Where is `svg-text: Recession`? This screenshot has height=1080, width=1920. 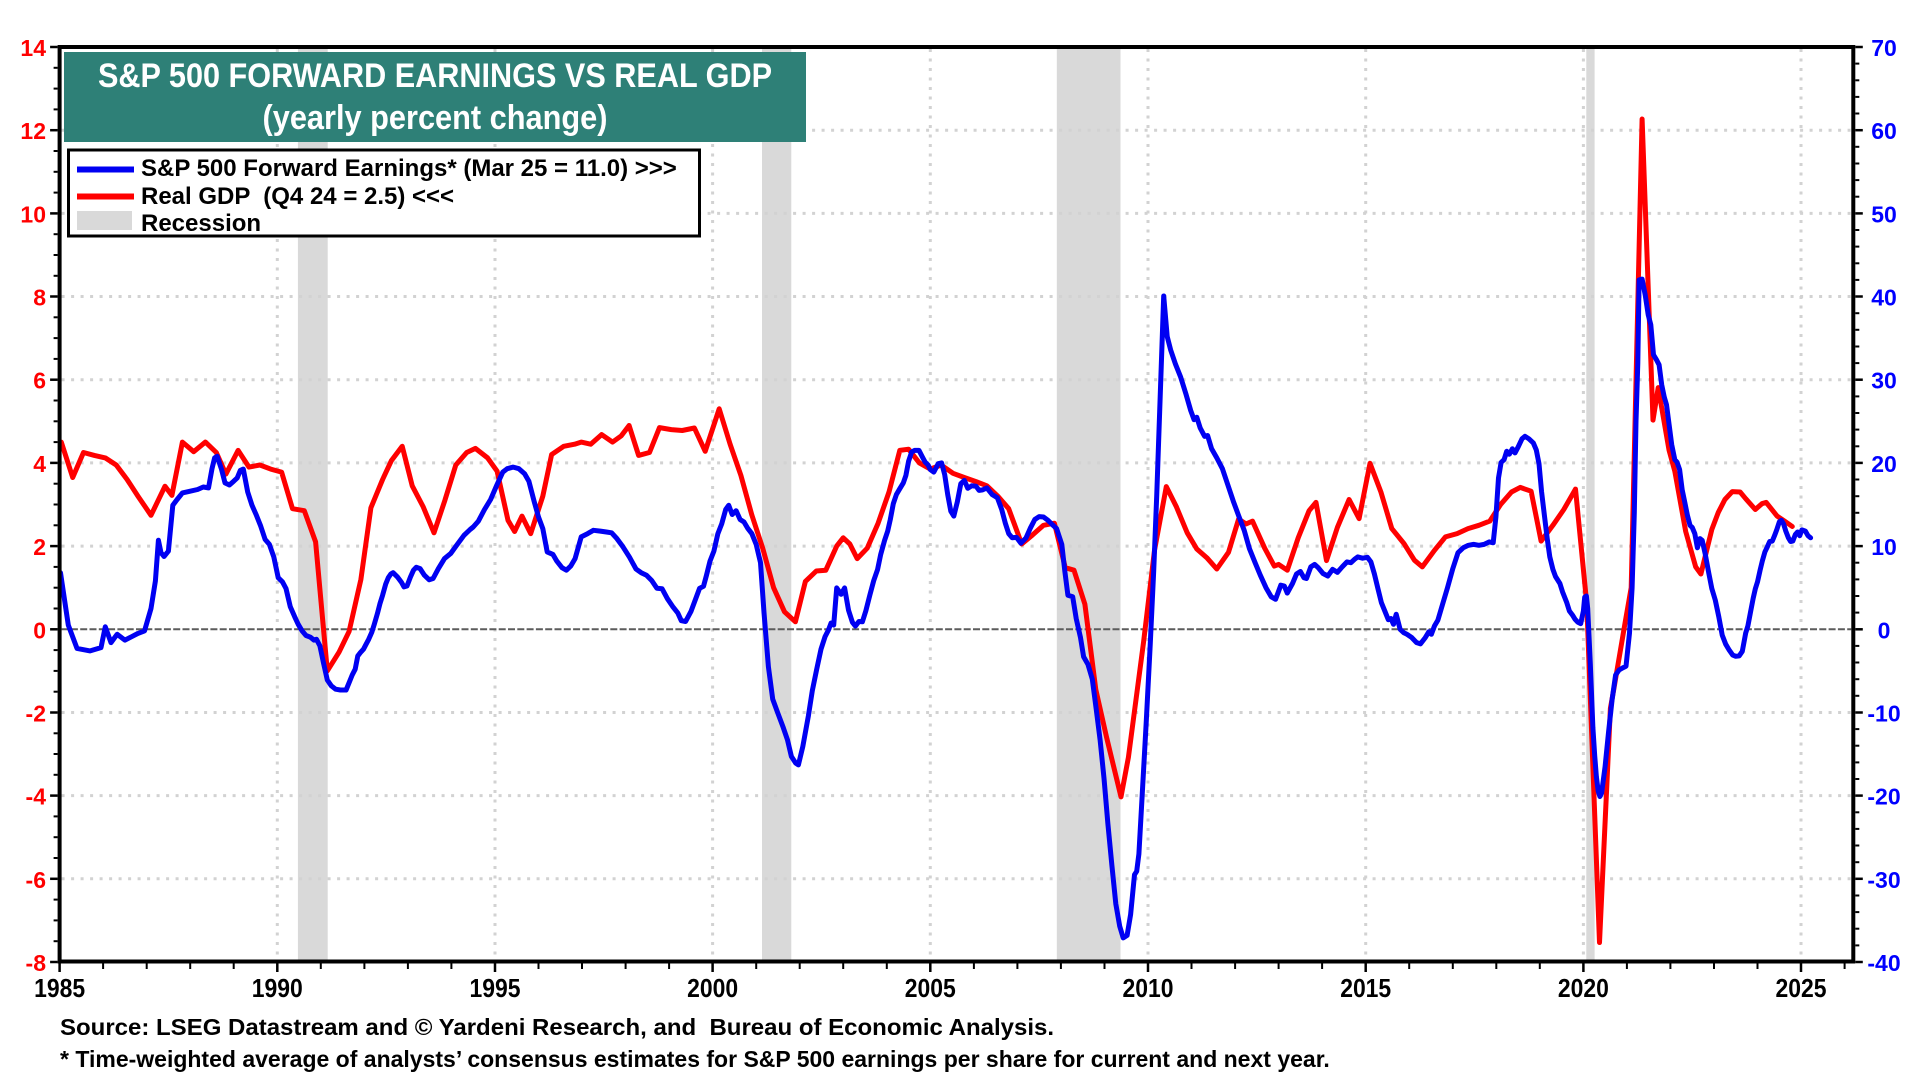
svg-text: Recession is located at coordinates (201, 223).